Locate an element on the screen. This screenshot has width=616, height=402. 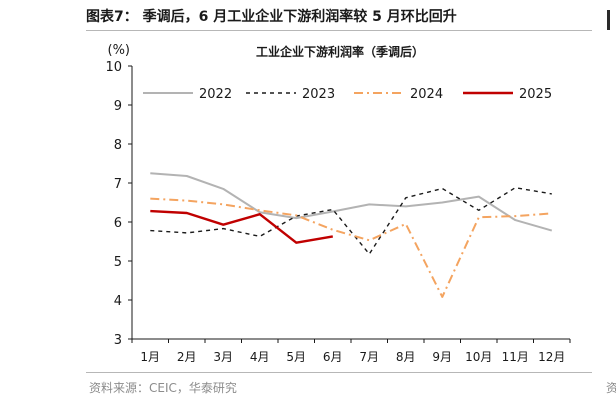
series-line-2025 is located at coordinates (242, 226).